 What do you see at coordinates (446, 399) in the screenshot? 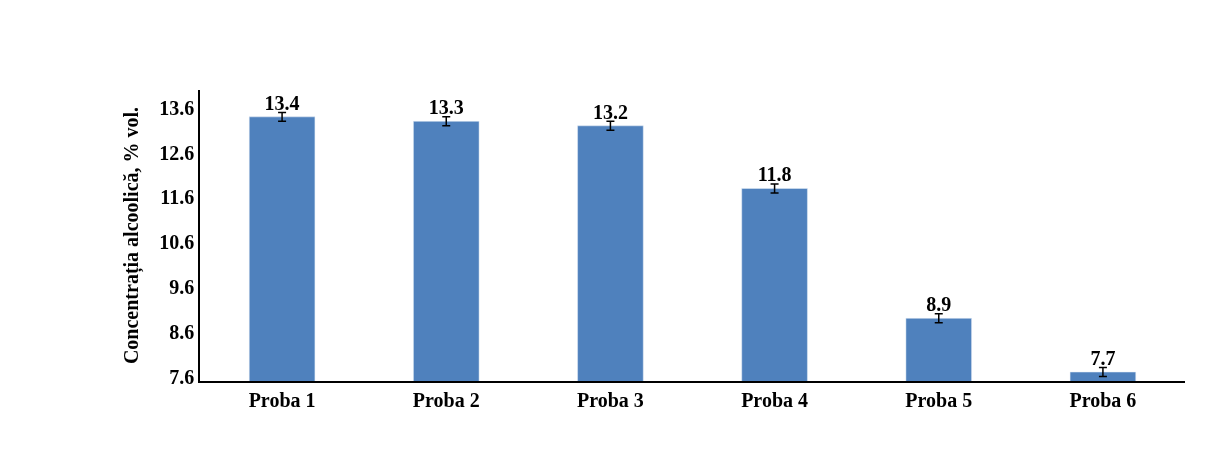
I see `x-tick-label: Proba 2` at bounding box center [446, 399].